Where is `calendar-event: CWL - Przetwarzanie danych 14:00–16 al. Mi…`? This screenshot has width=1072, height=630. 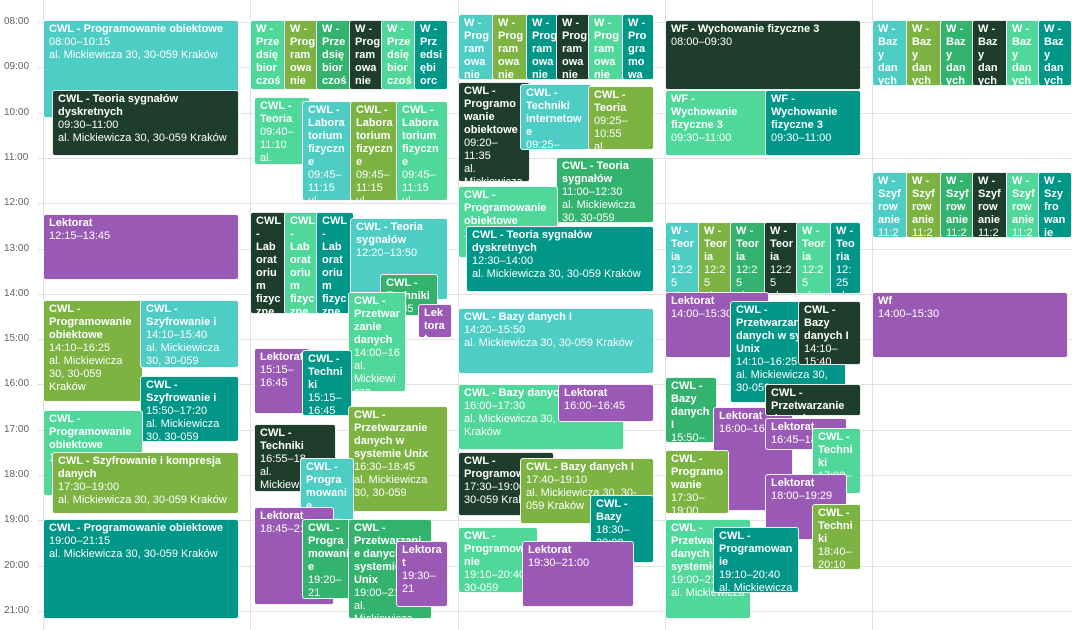 calendar-event: CWL - Przetwarzanie danych 14:00–16 al. Mi… is located at coordinates (377, 342).